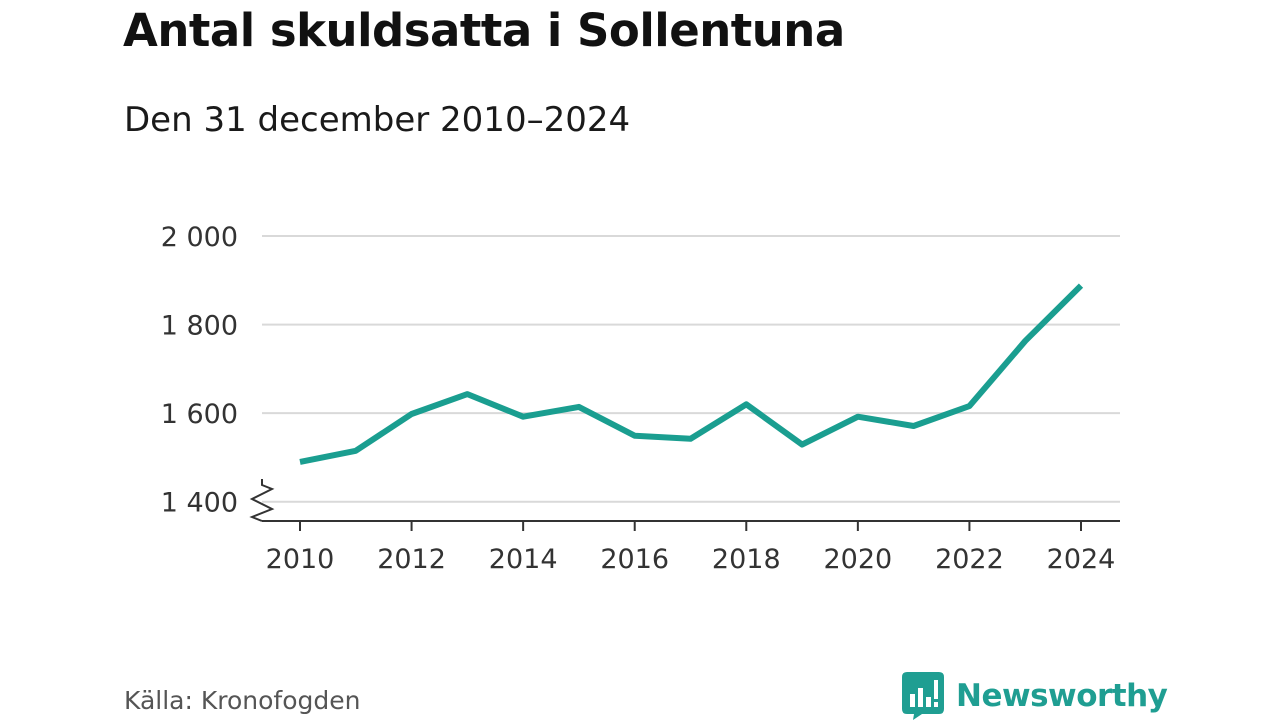 This screenshot has height=720, width=1280. Describe the element at coordinates (746, 559) in the screenshot. I see `x-tick-label: 2018` at that location.